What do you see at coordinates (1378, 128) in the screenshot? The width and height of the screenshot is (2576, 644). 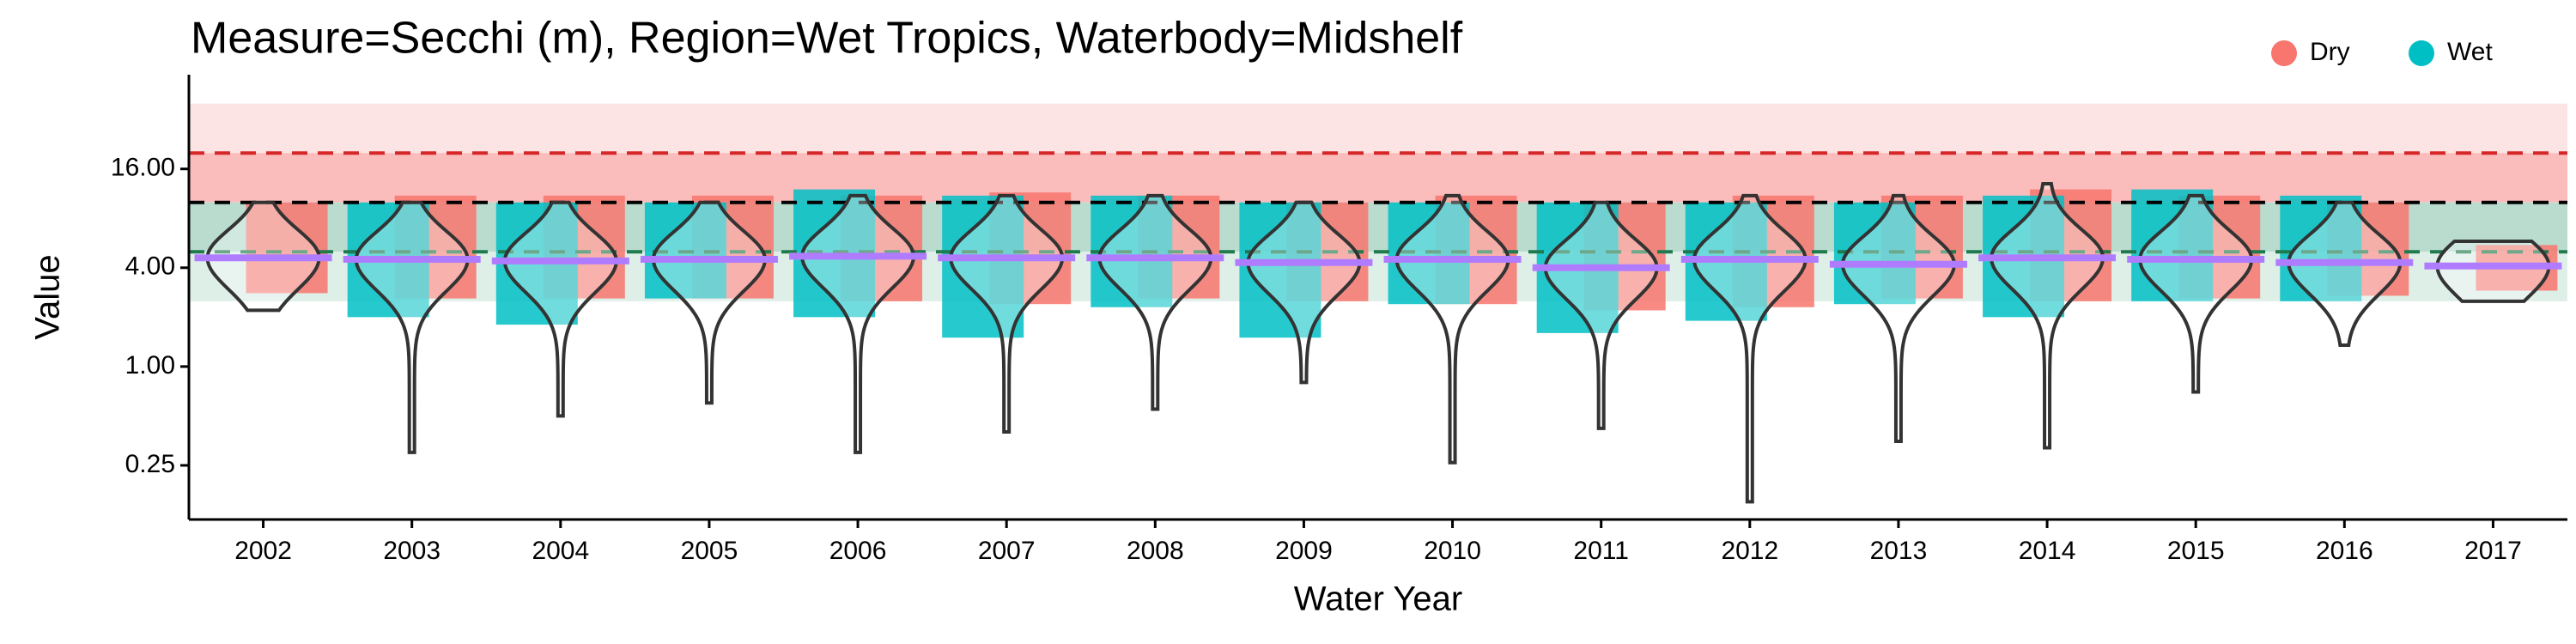 I see `threshold-band` at bounding box center [1378, 128].